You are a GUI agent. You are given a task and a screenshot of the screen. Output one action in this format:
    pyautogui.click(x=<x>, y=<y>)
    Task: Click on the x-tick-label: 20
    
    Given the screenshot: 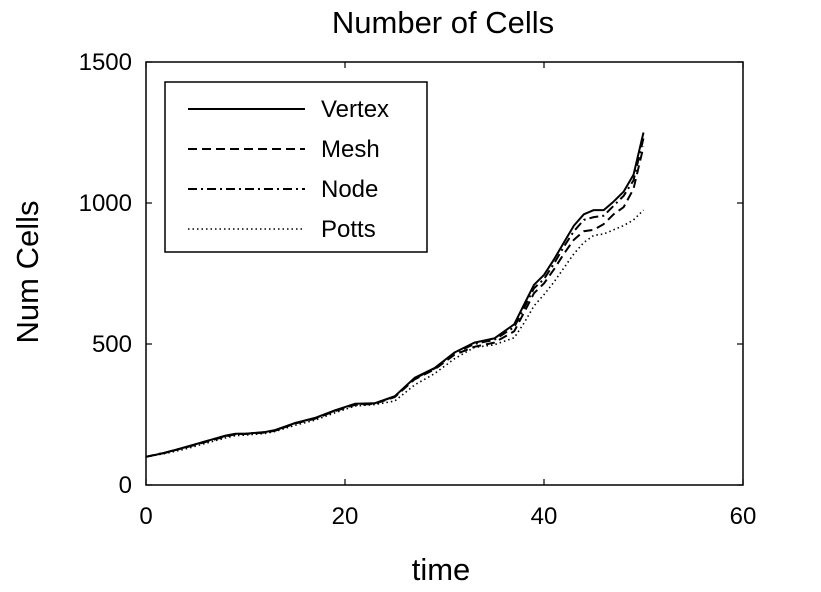 What is the action you would take?
    pyautogui.click(x=345, y=516)
    